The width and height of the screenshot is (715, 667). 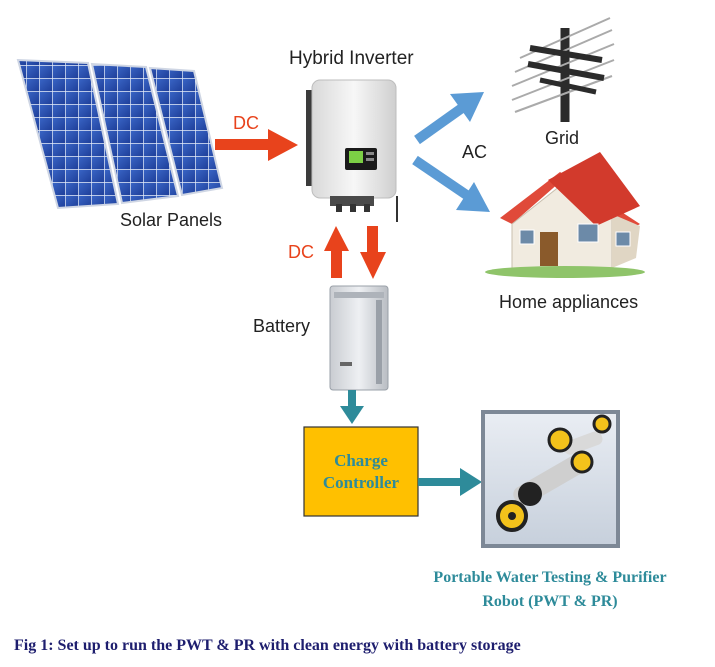 I want to click on solar-panels-label: Solar Panels, so click(x=171, y=220).